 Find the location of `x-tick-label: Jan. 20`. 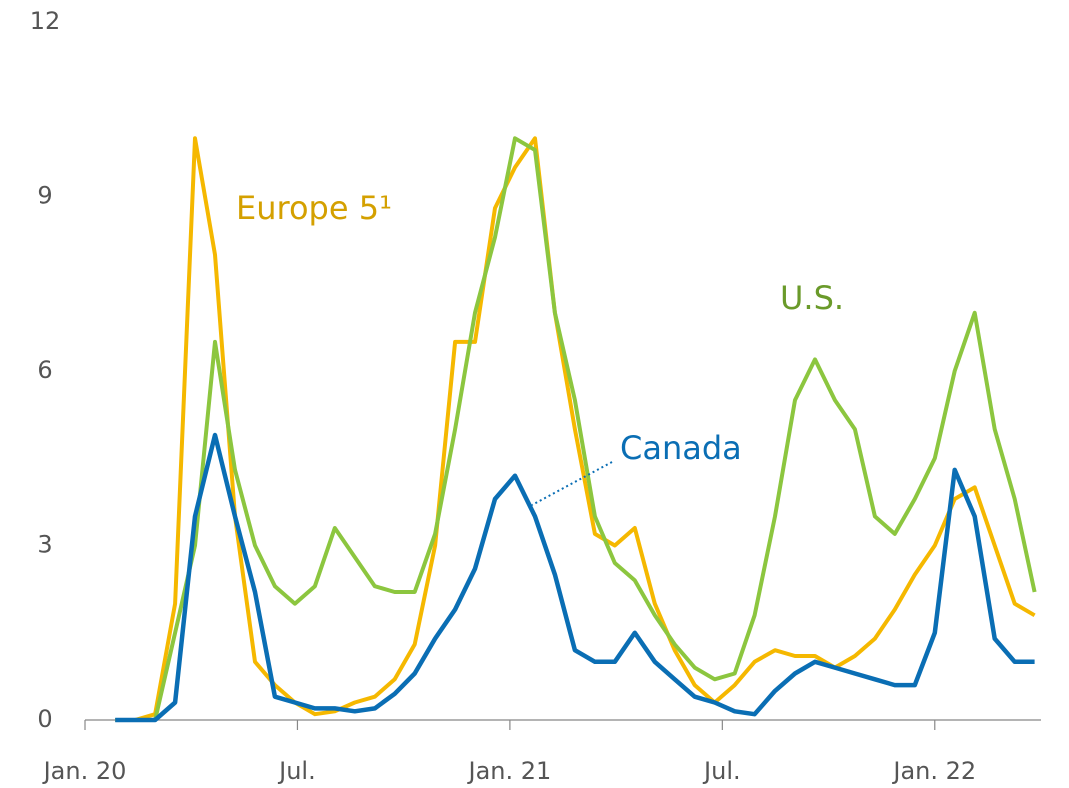

x-tick-label: Jan. 20 is located at coordinates (84, 771).